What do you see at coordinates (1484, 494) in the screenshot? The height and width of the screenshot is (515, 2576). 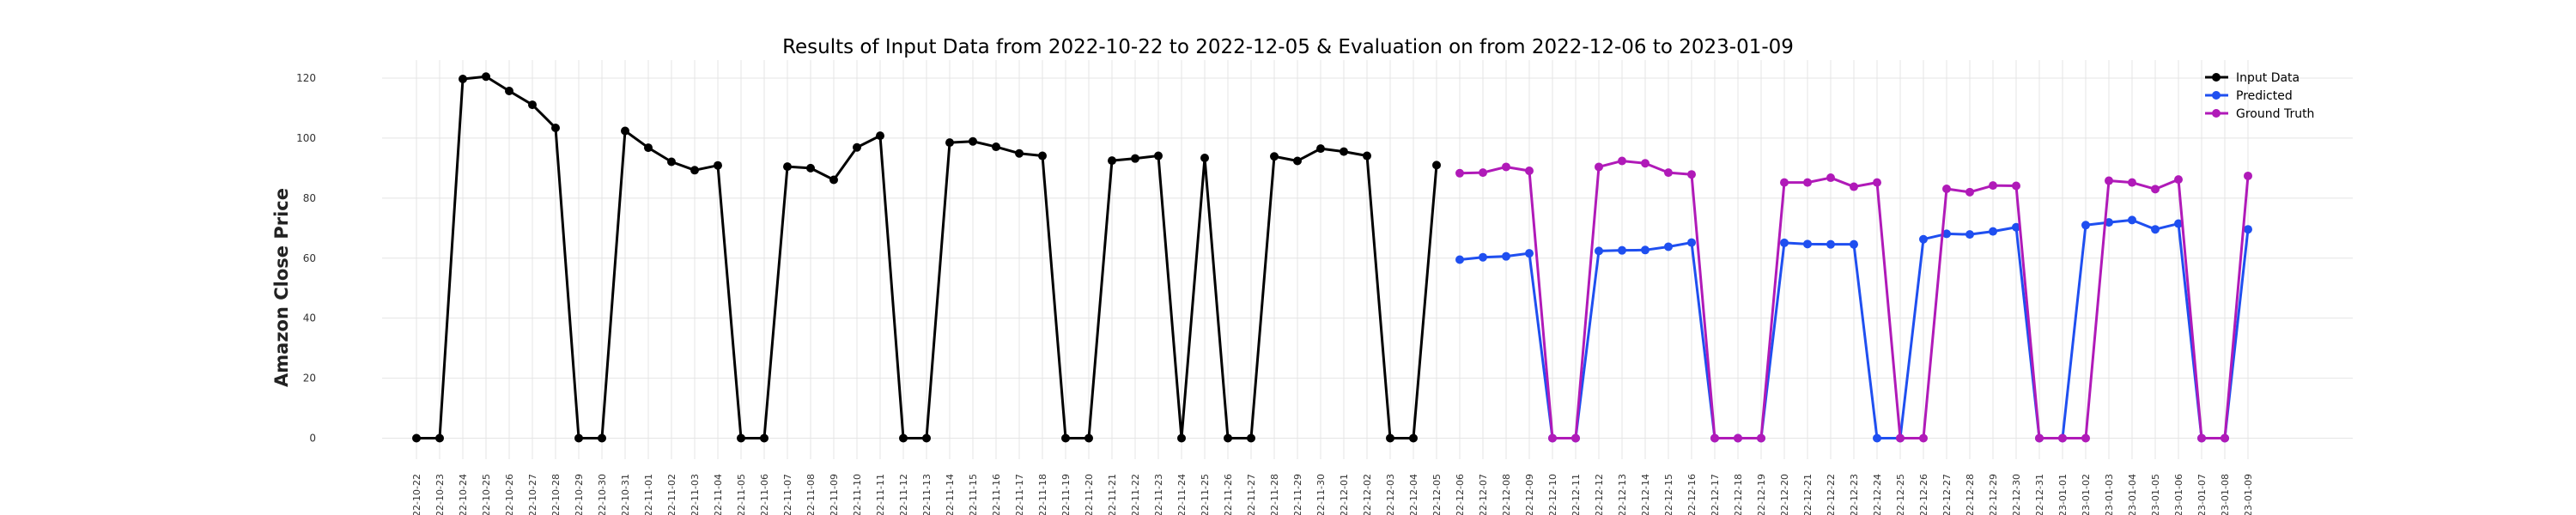 I see `x-tick-label: '22-12-07` at bounding box center [1484, 494].